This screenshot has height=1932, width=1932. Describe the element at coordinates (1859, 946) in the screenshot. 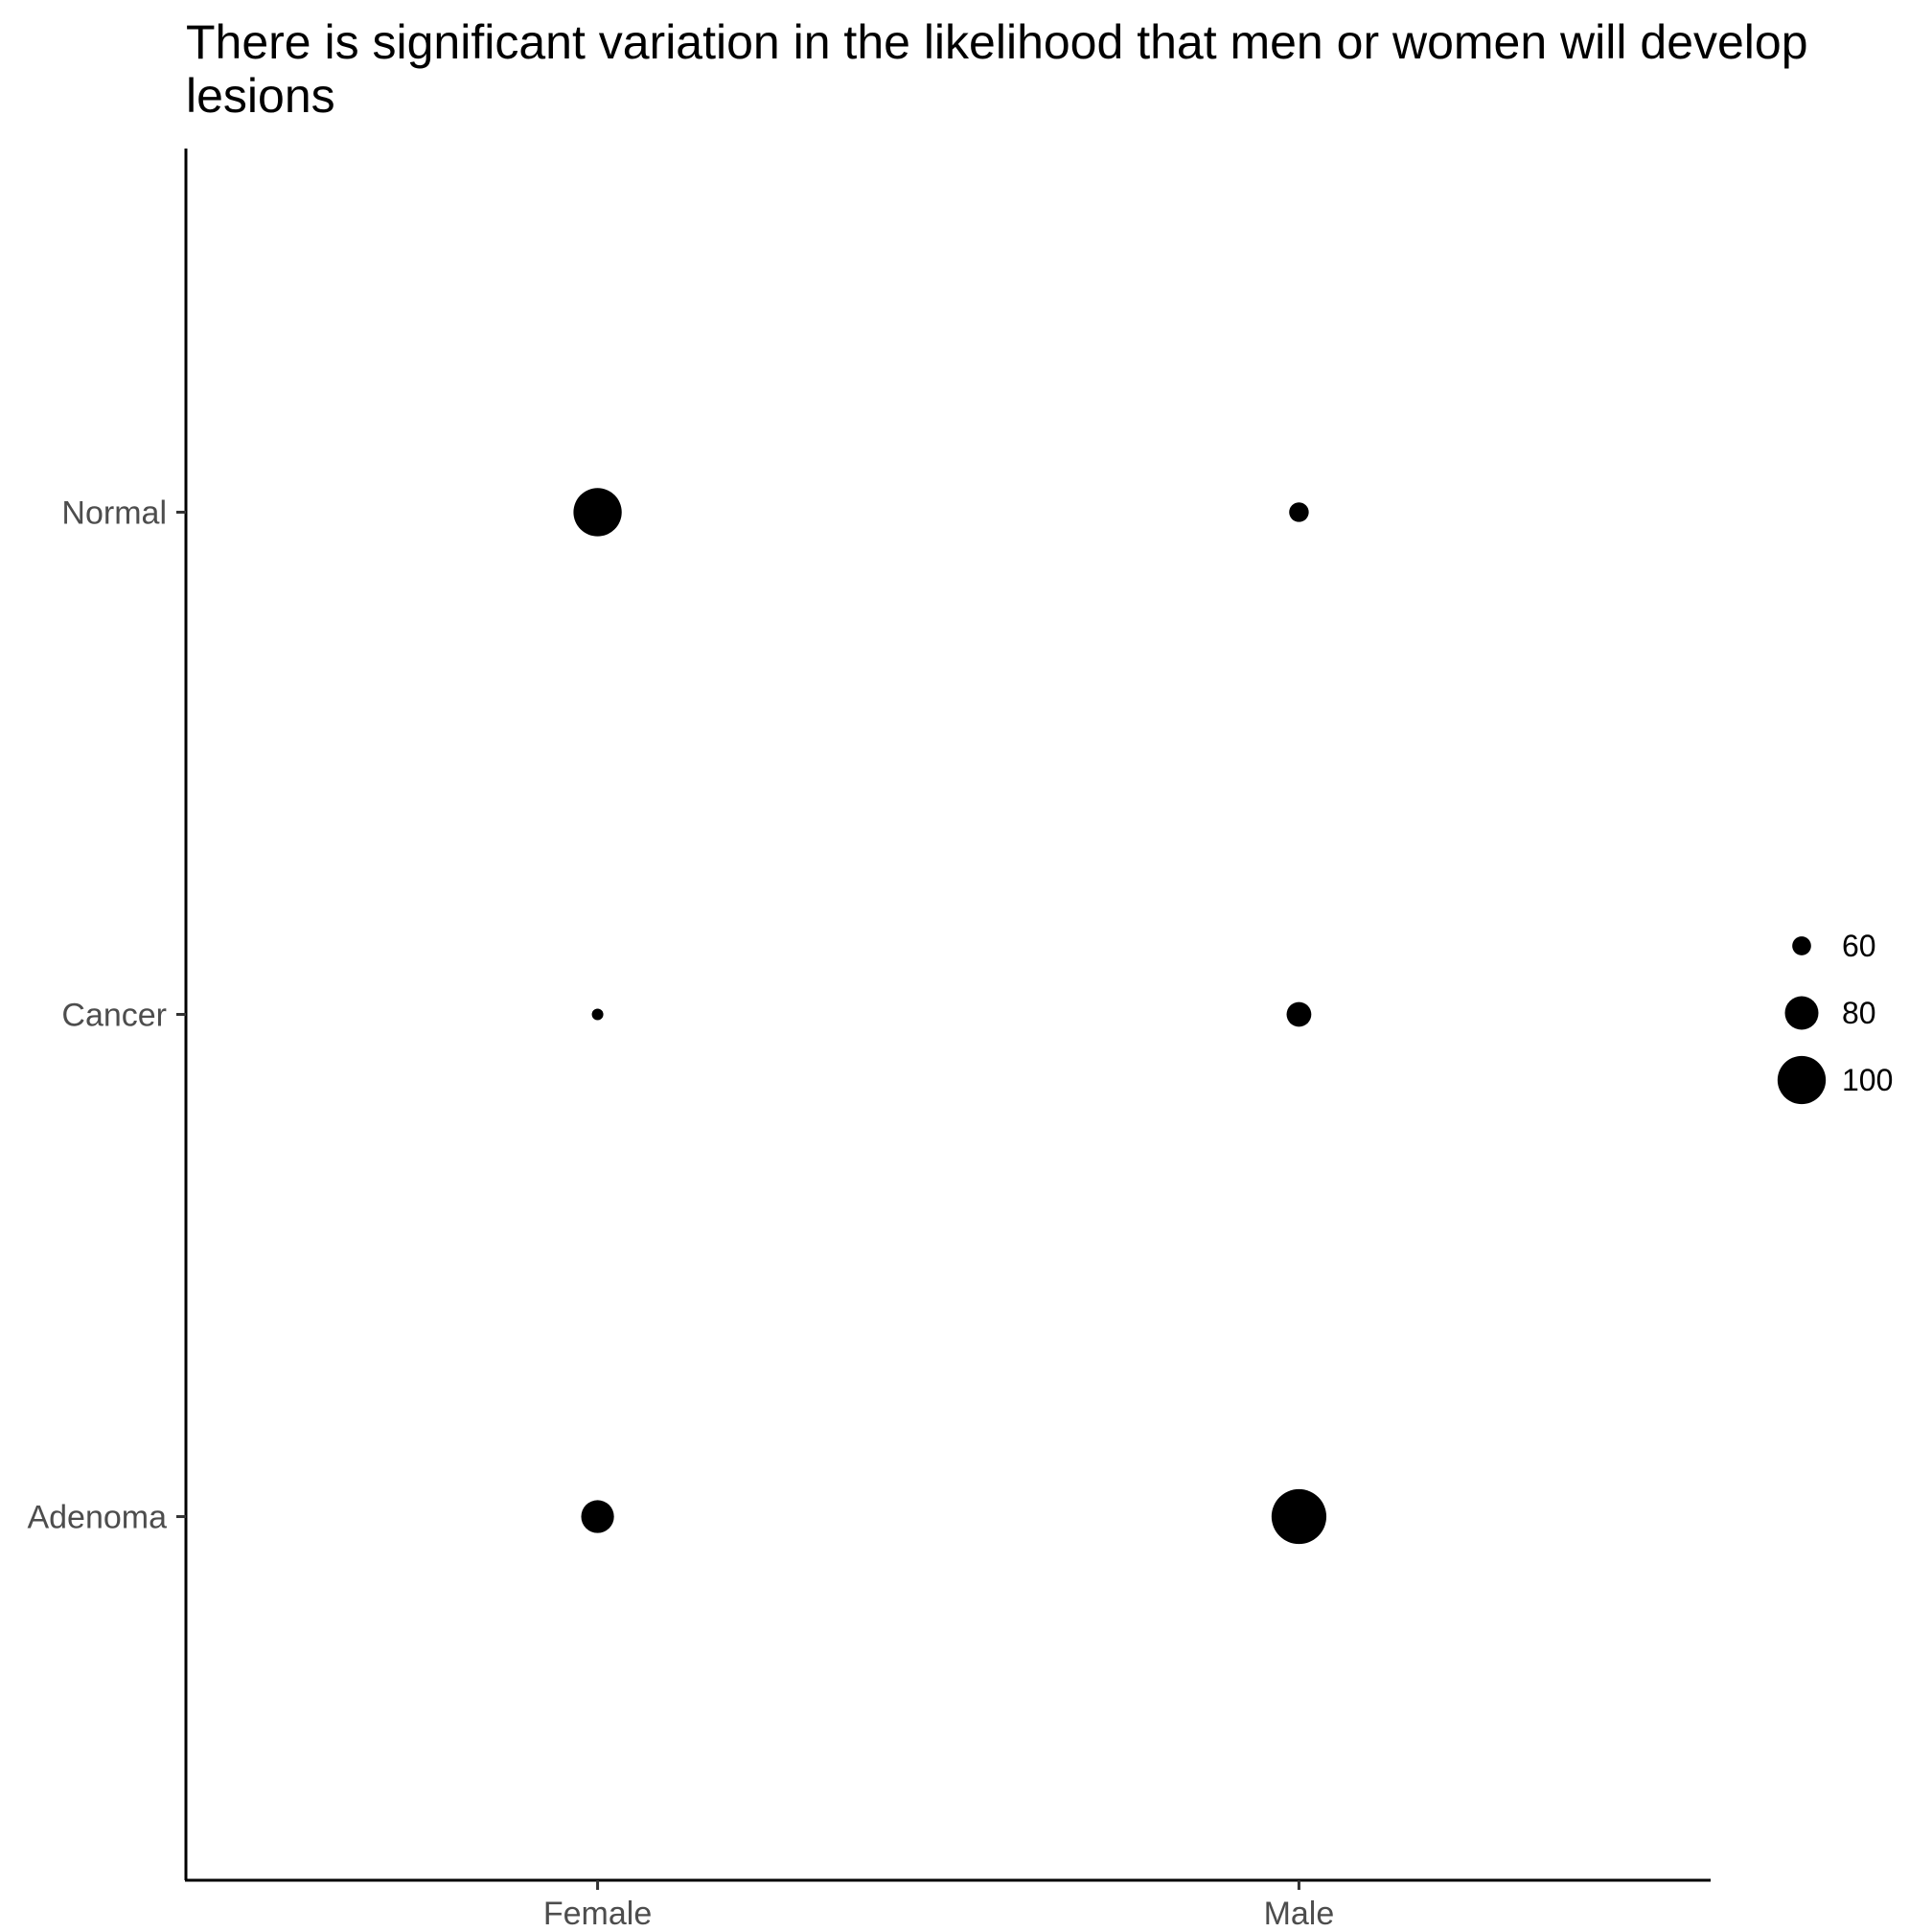

I see `legend-label: 60` at that location.